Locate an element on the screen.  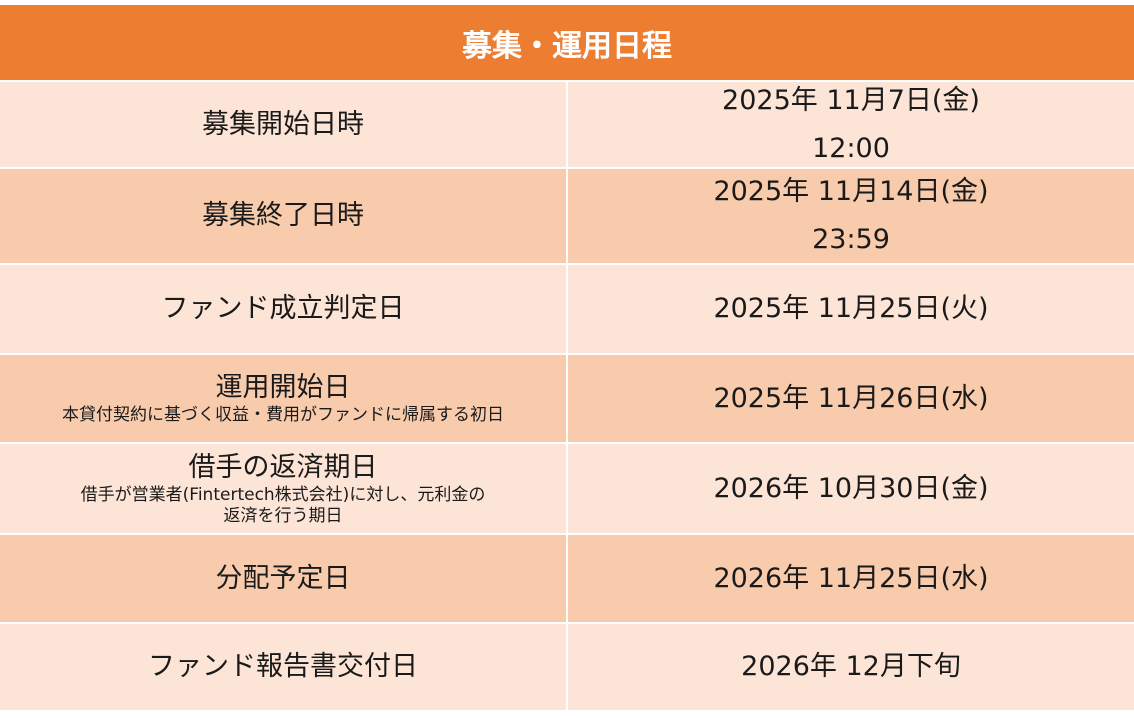
row-value-cell: 2025年 11月7日(金) 12:00 is located at coordinates (851, 124).